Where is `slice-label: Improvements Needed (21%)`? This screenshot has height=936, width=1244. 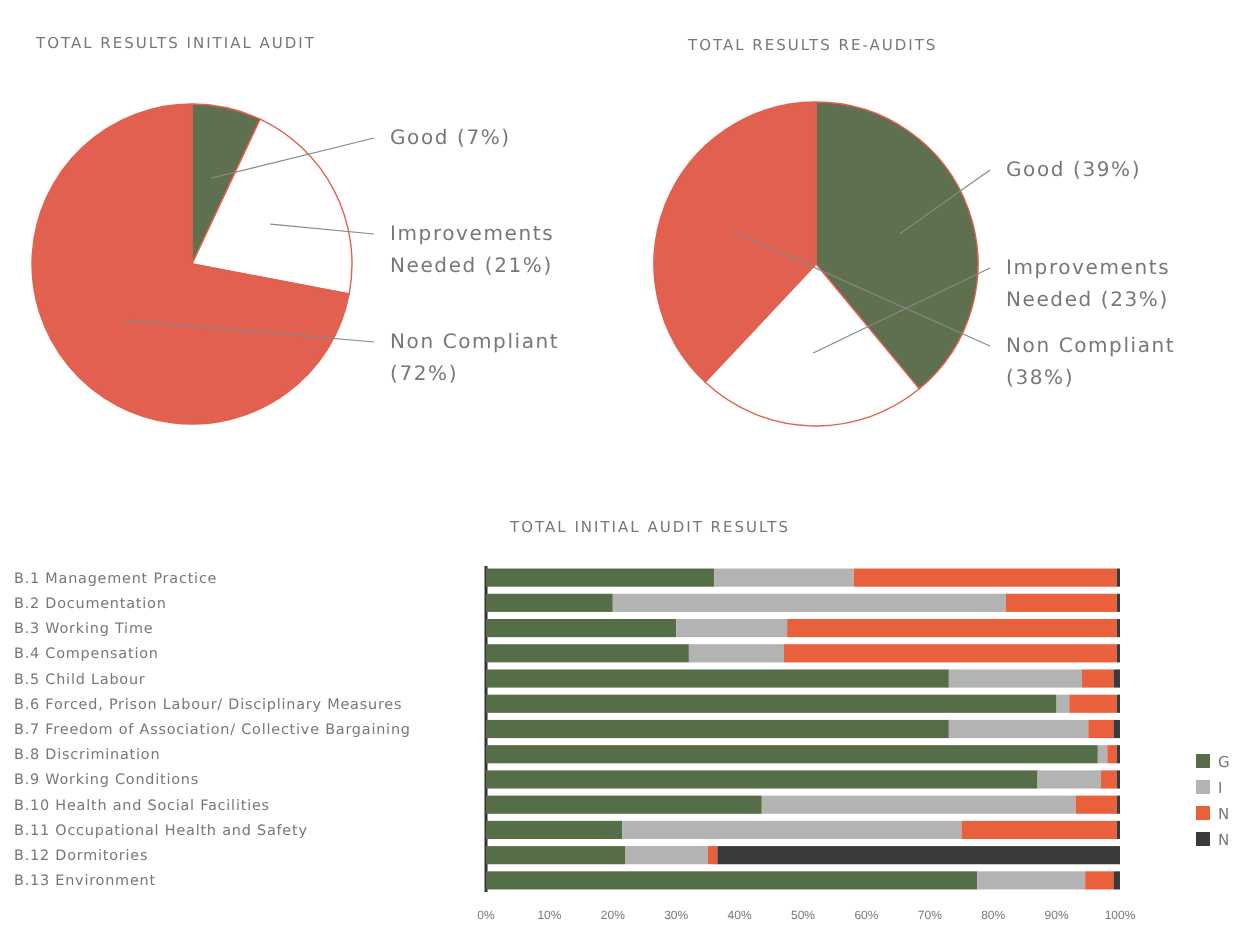 slice-label: Improvements Needed (21%) is located at coordinates (472, 251).